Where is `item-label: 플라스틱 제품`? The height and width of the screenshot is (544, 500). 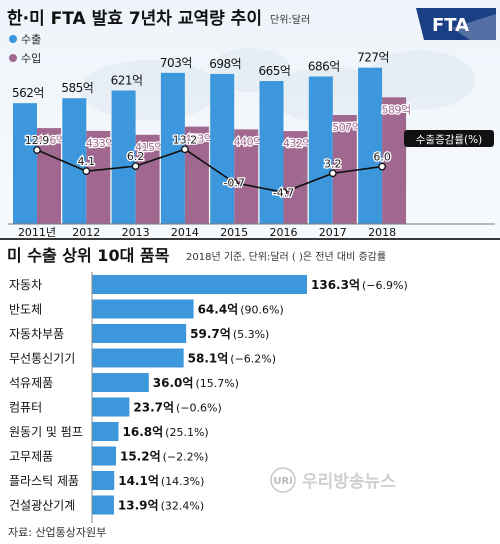
item-label: 플라스틱 제품 is located at coordinates (44, 481).